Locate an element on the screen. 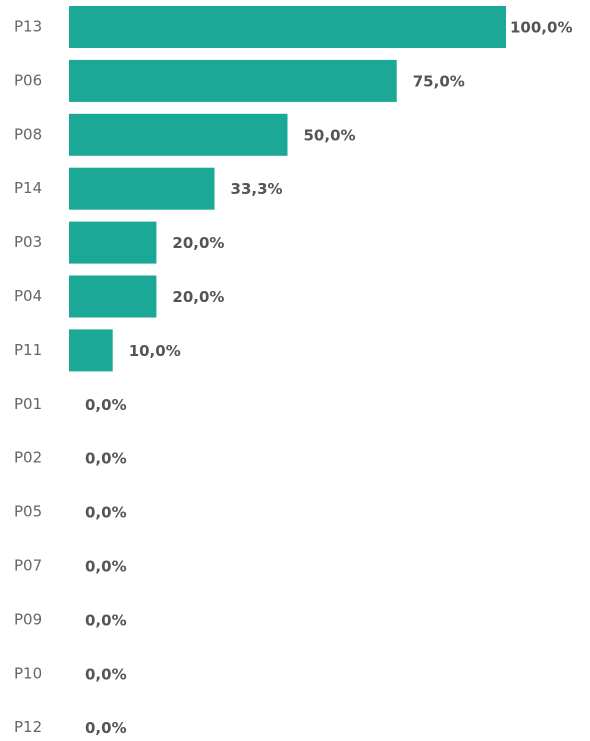 The height and width of the screenshot is (741, 590). value-label: 33,3% is located at coordinates (257, 189).